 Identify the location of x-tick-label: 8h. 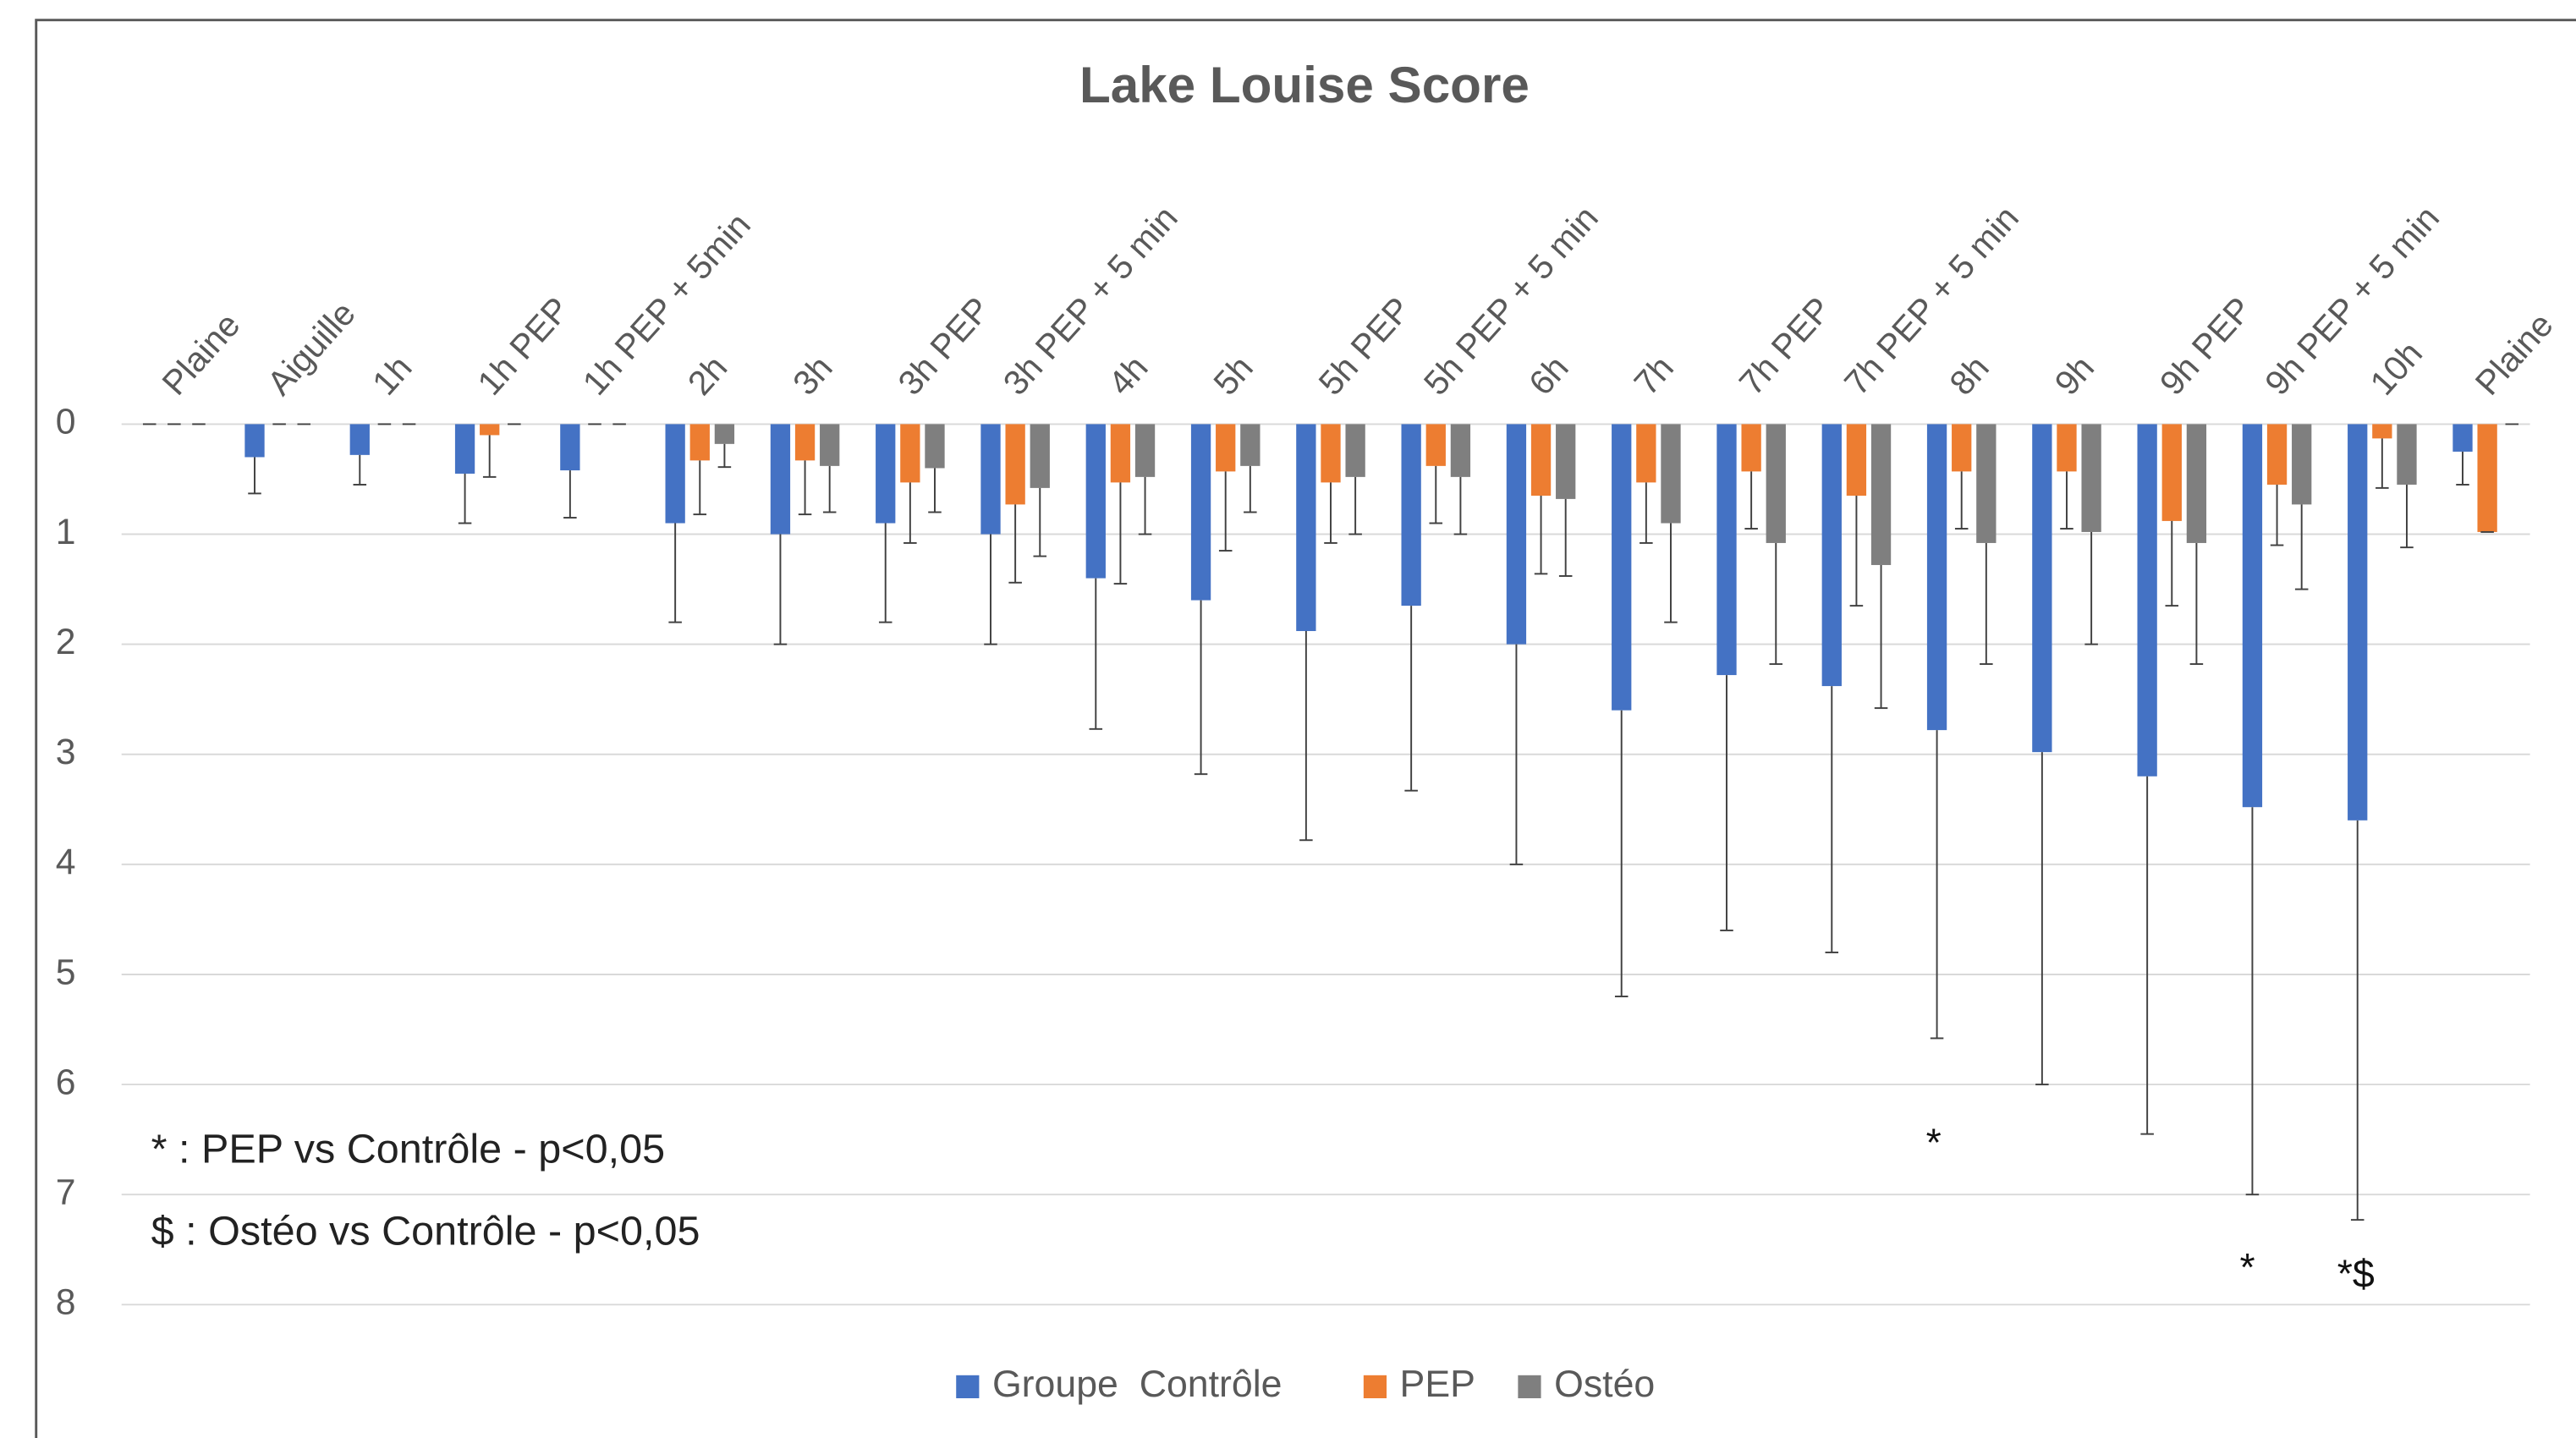
(1969, 375).